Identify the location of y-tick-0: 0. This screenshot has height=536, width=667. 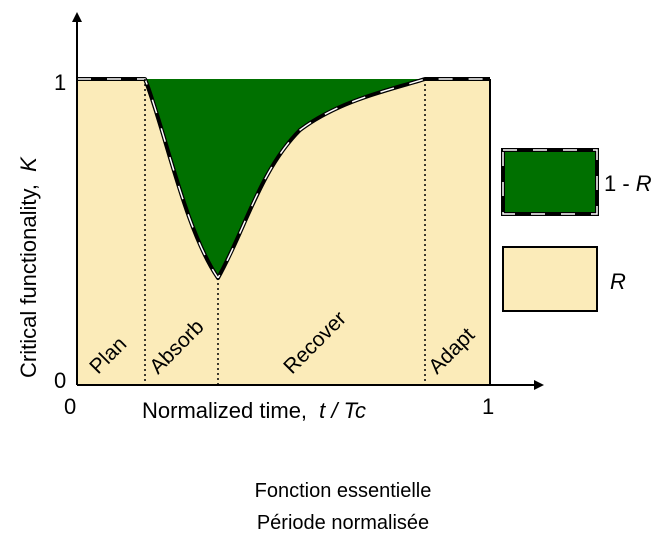
(60, 380).